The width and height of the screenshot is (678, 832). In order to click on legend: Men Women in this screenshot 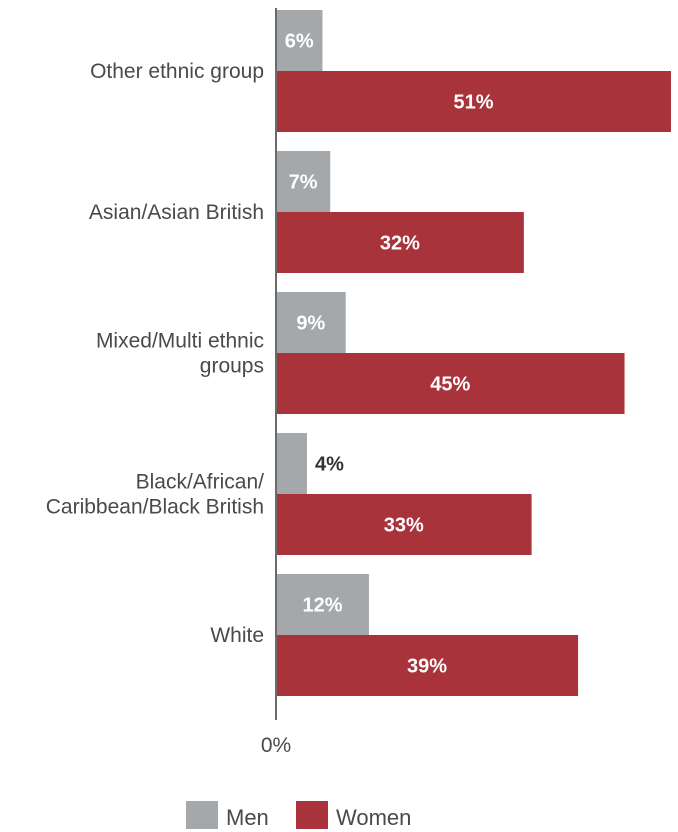, I will do `click(298, 815)`.